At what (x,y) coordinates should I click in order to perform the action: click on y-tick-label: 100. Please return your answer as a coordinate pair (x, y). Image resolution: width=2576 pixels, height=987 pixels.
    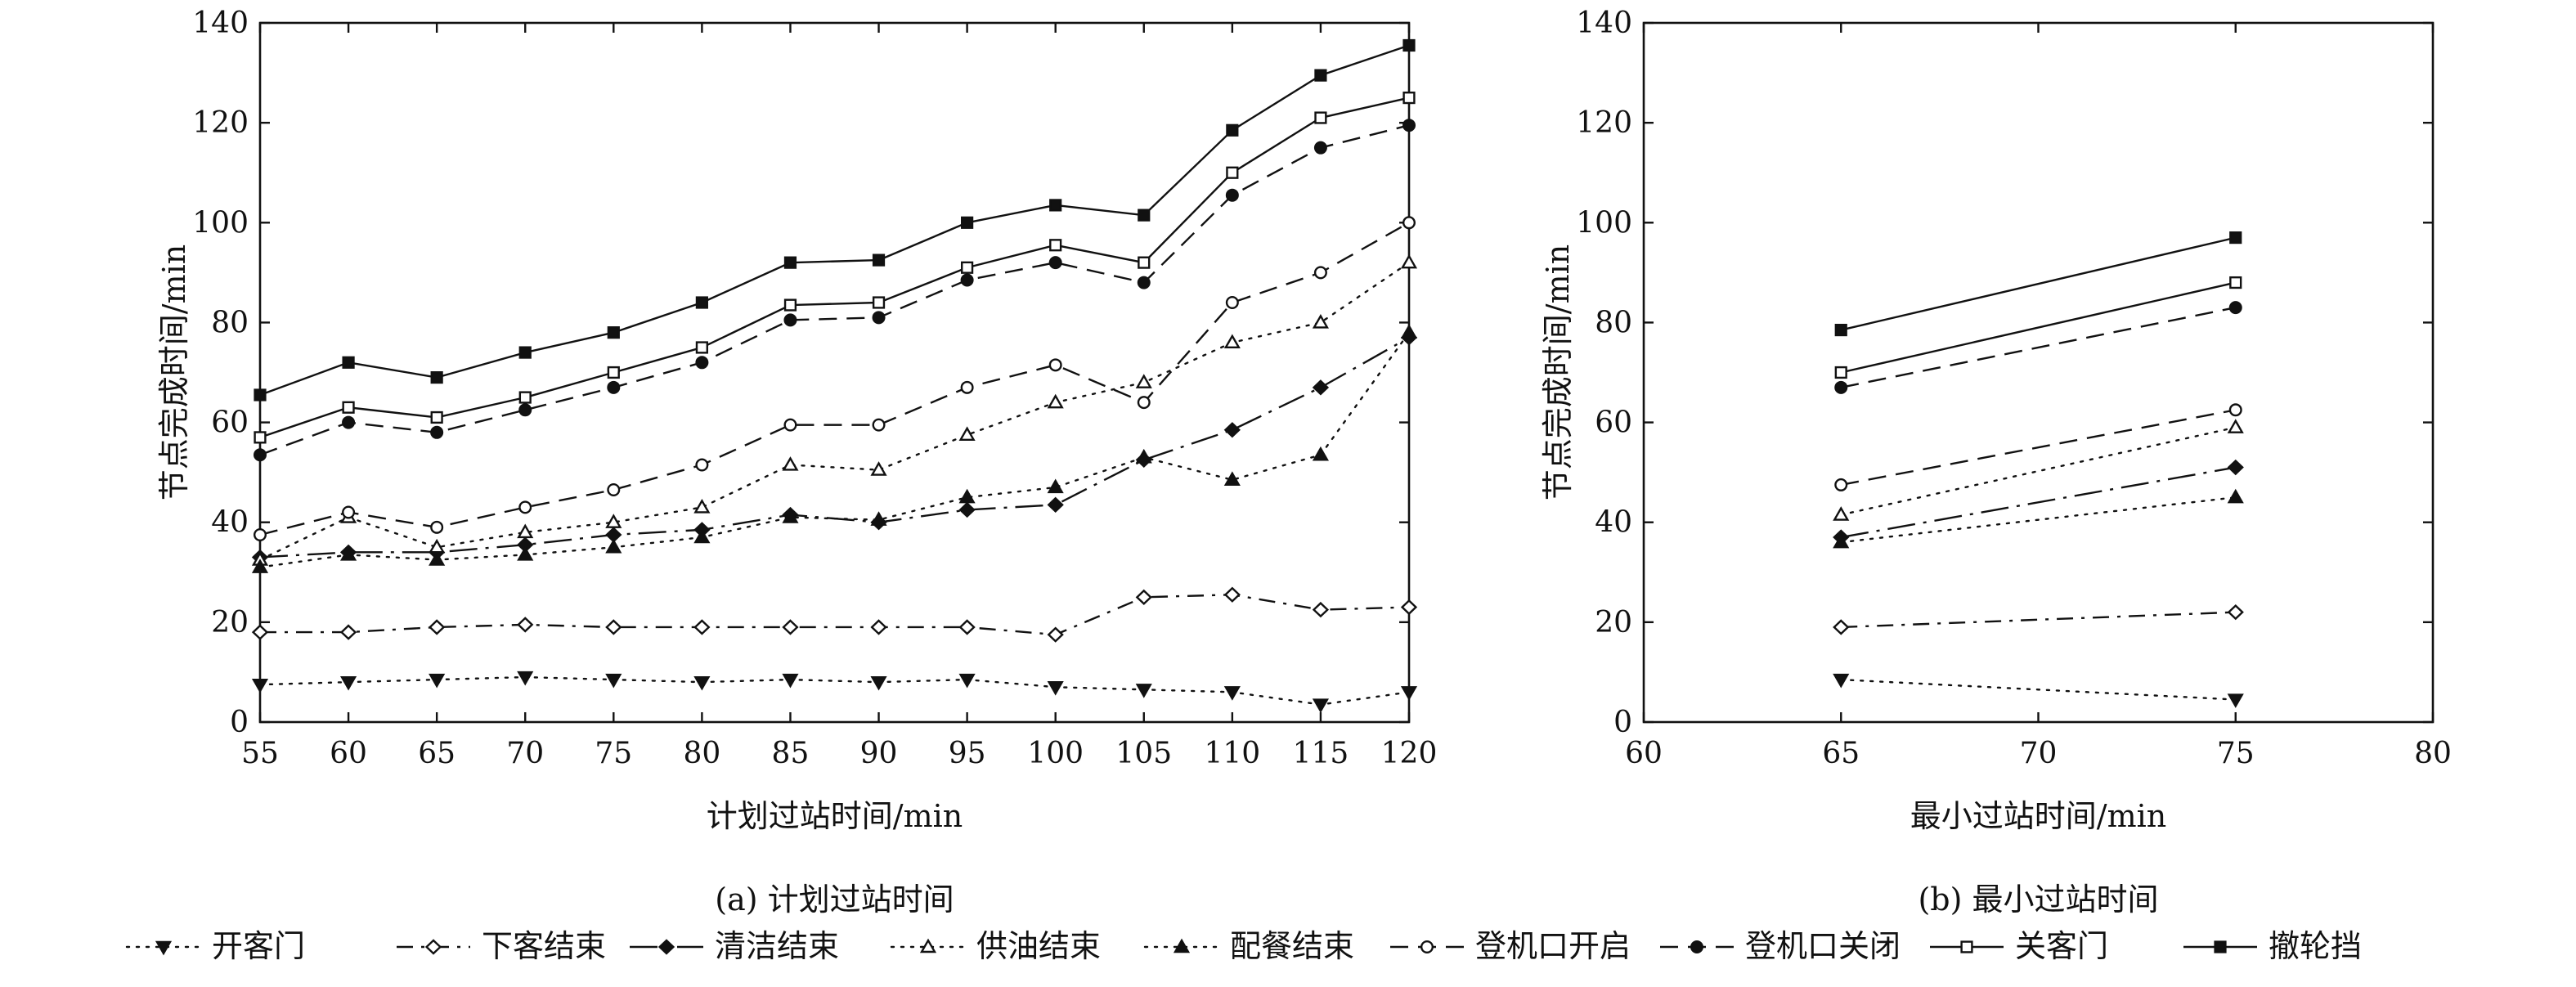
    Looking at the image, I should click on (221, 223).